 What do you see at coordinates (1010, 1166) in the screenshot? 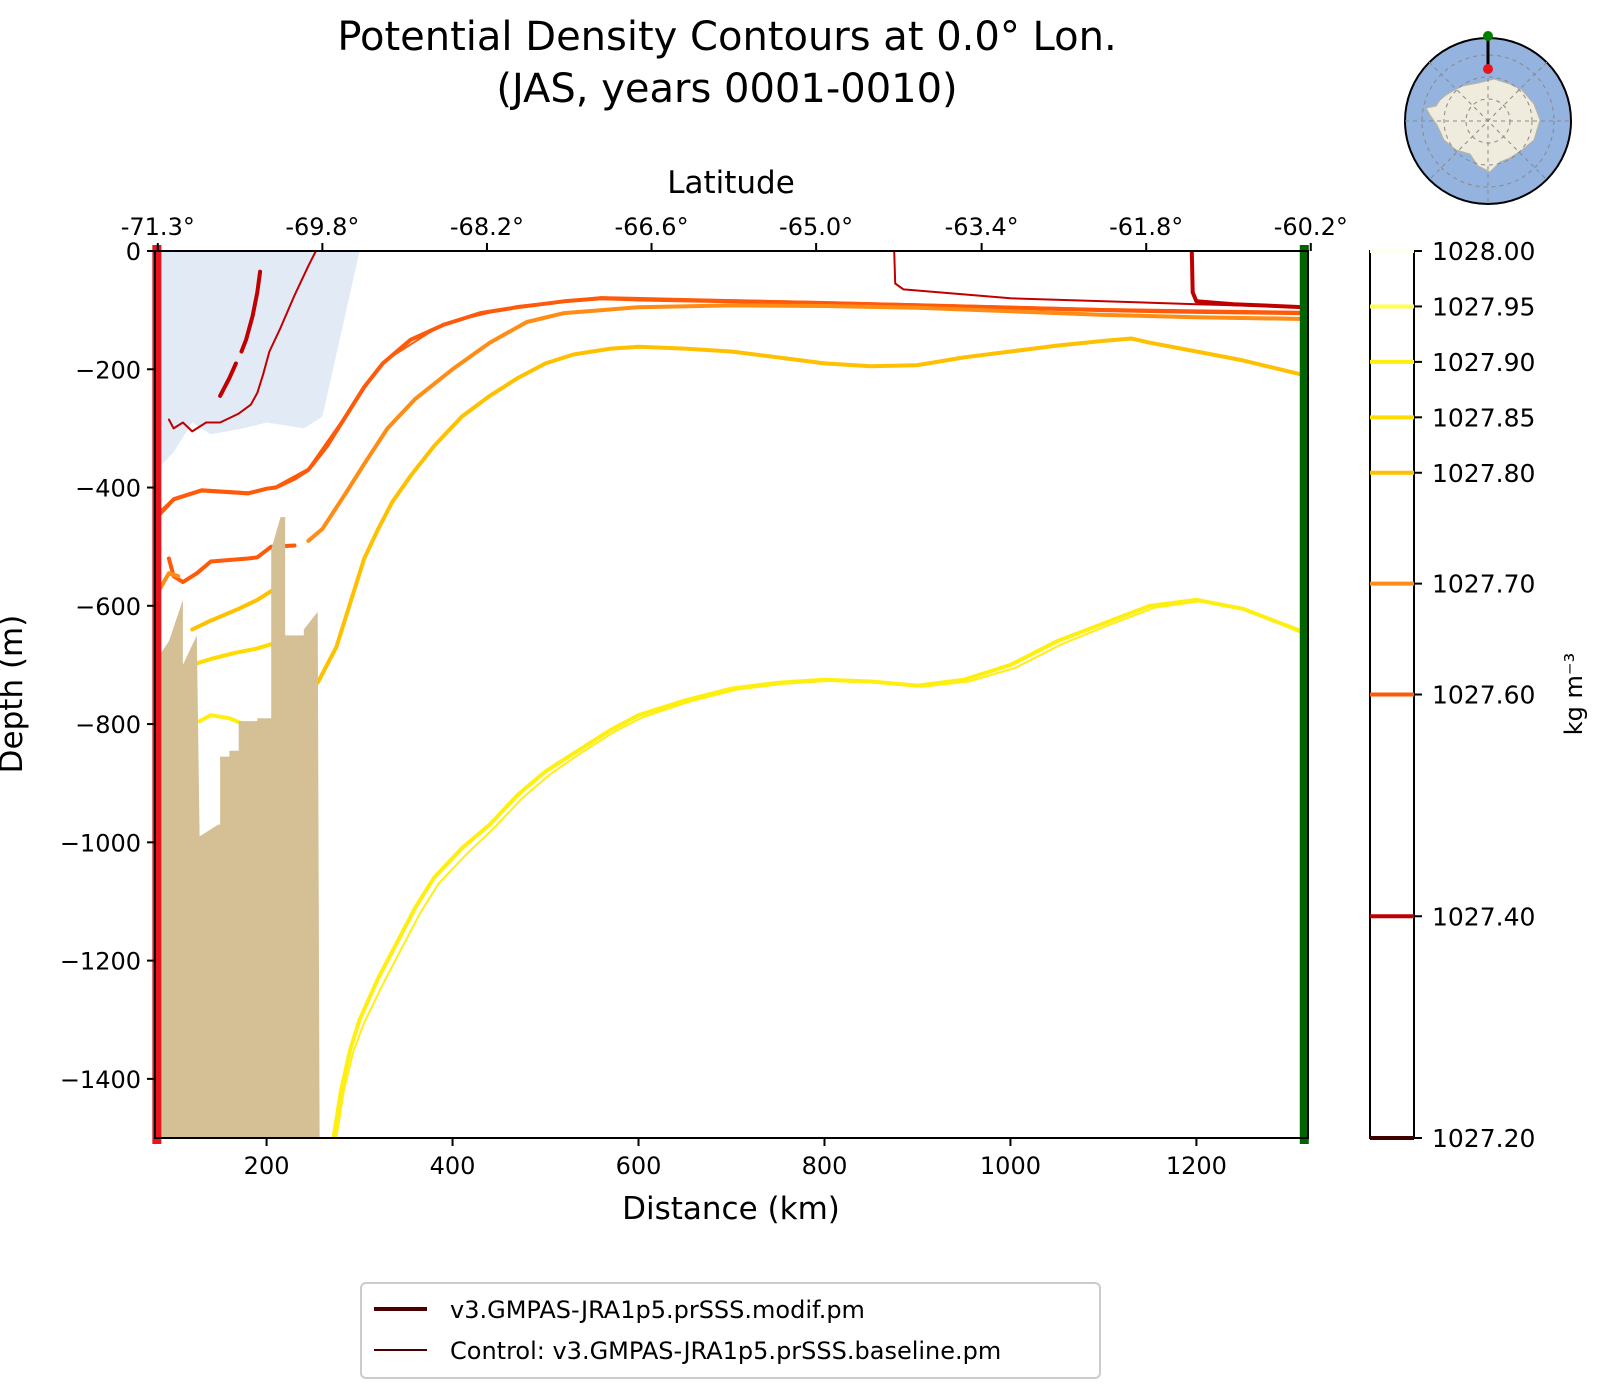
I see `x-tick-label: 1000` at bounding box center [1010, 1166].